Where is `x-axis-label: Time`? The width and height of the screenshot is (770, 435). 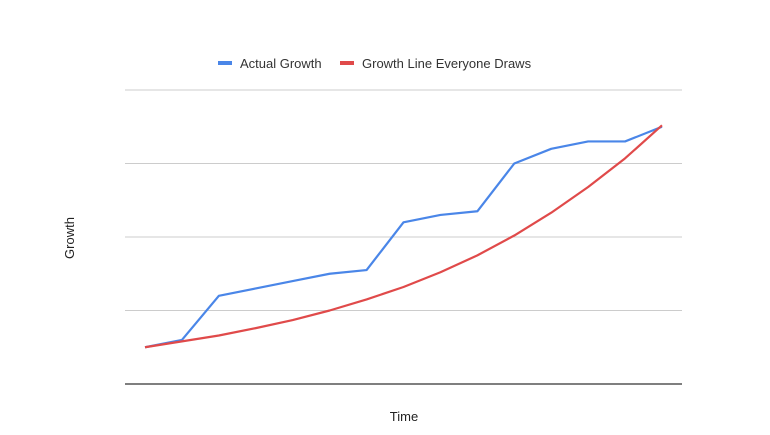
x-axis-label: Time is located at coordinates (404, 416).